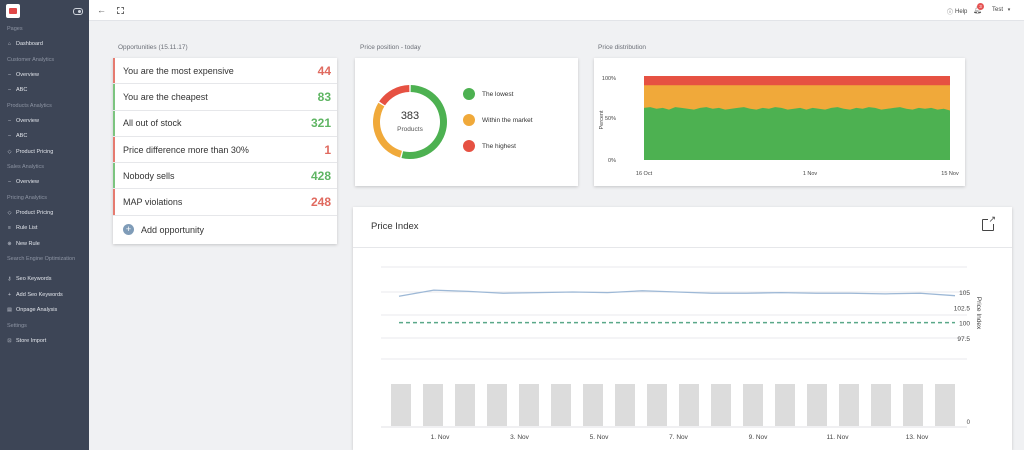 This screenshot has width=1024, height=450. What do you see at coordinates (101, 10) in the screenshot?
I see `back-arrow-icon: ←` at bounding box center [101, 10].